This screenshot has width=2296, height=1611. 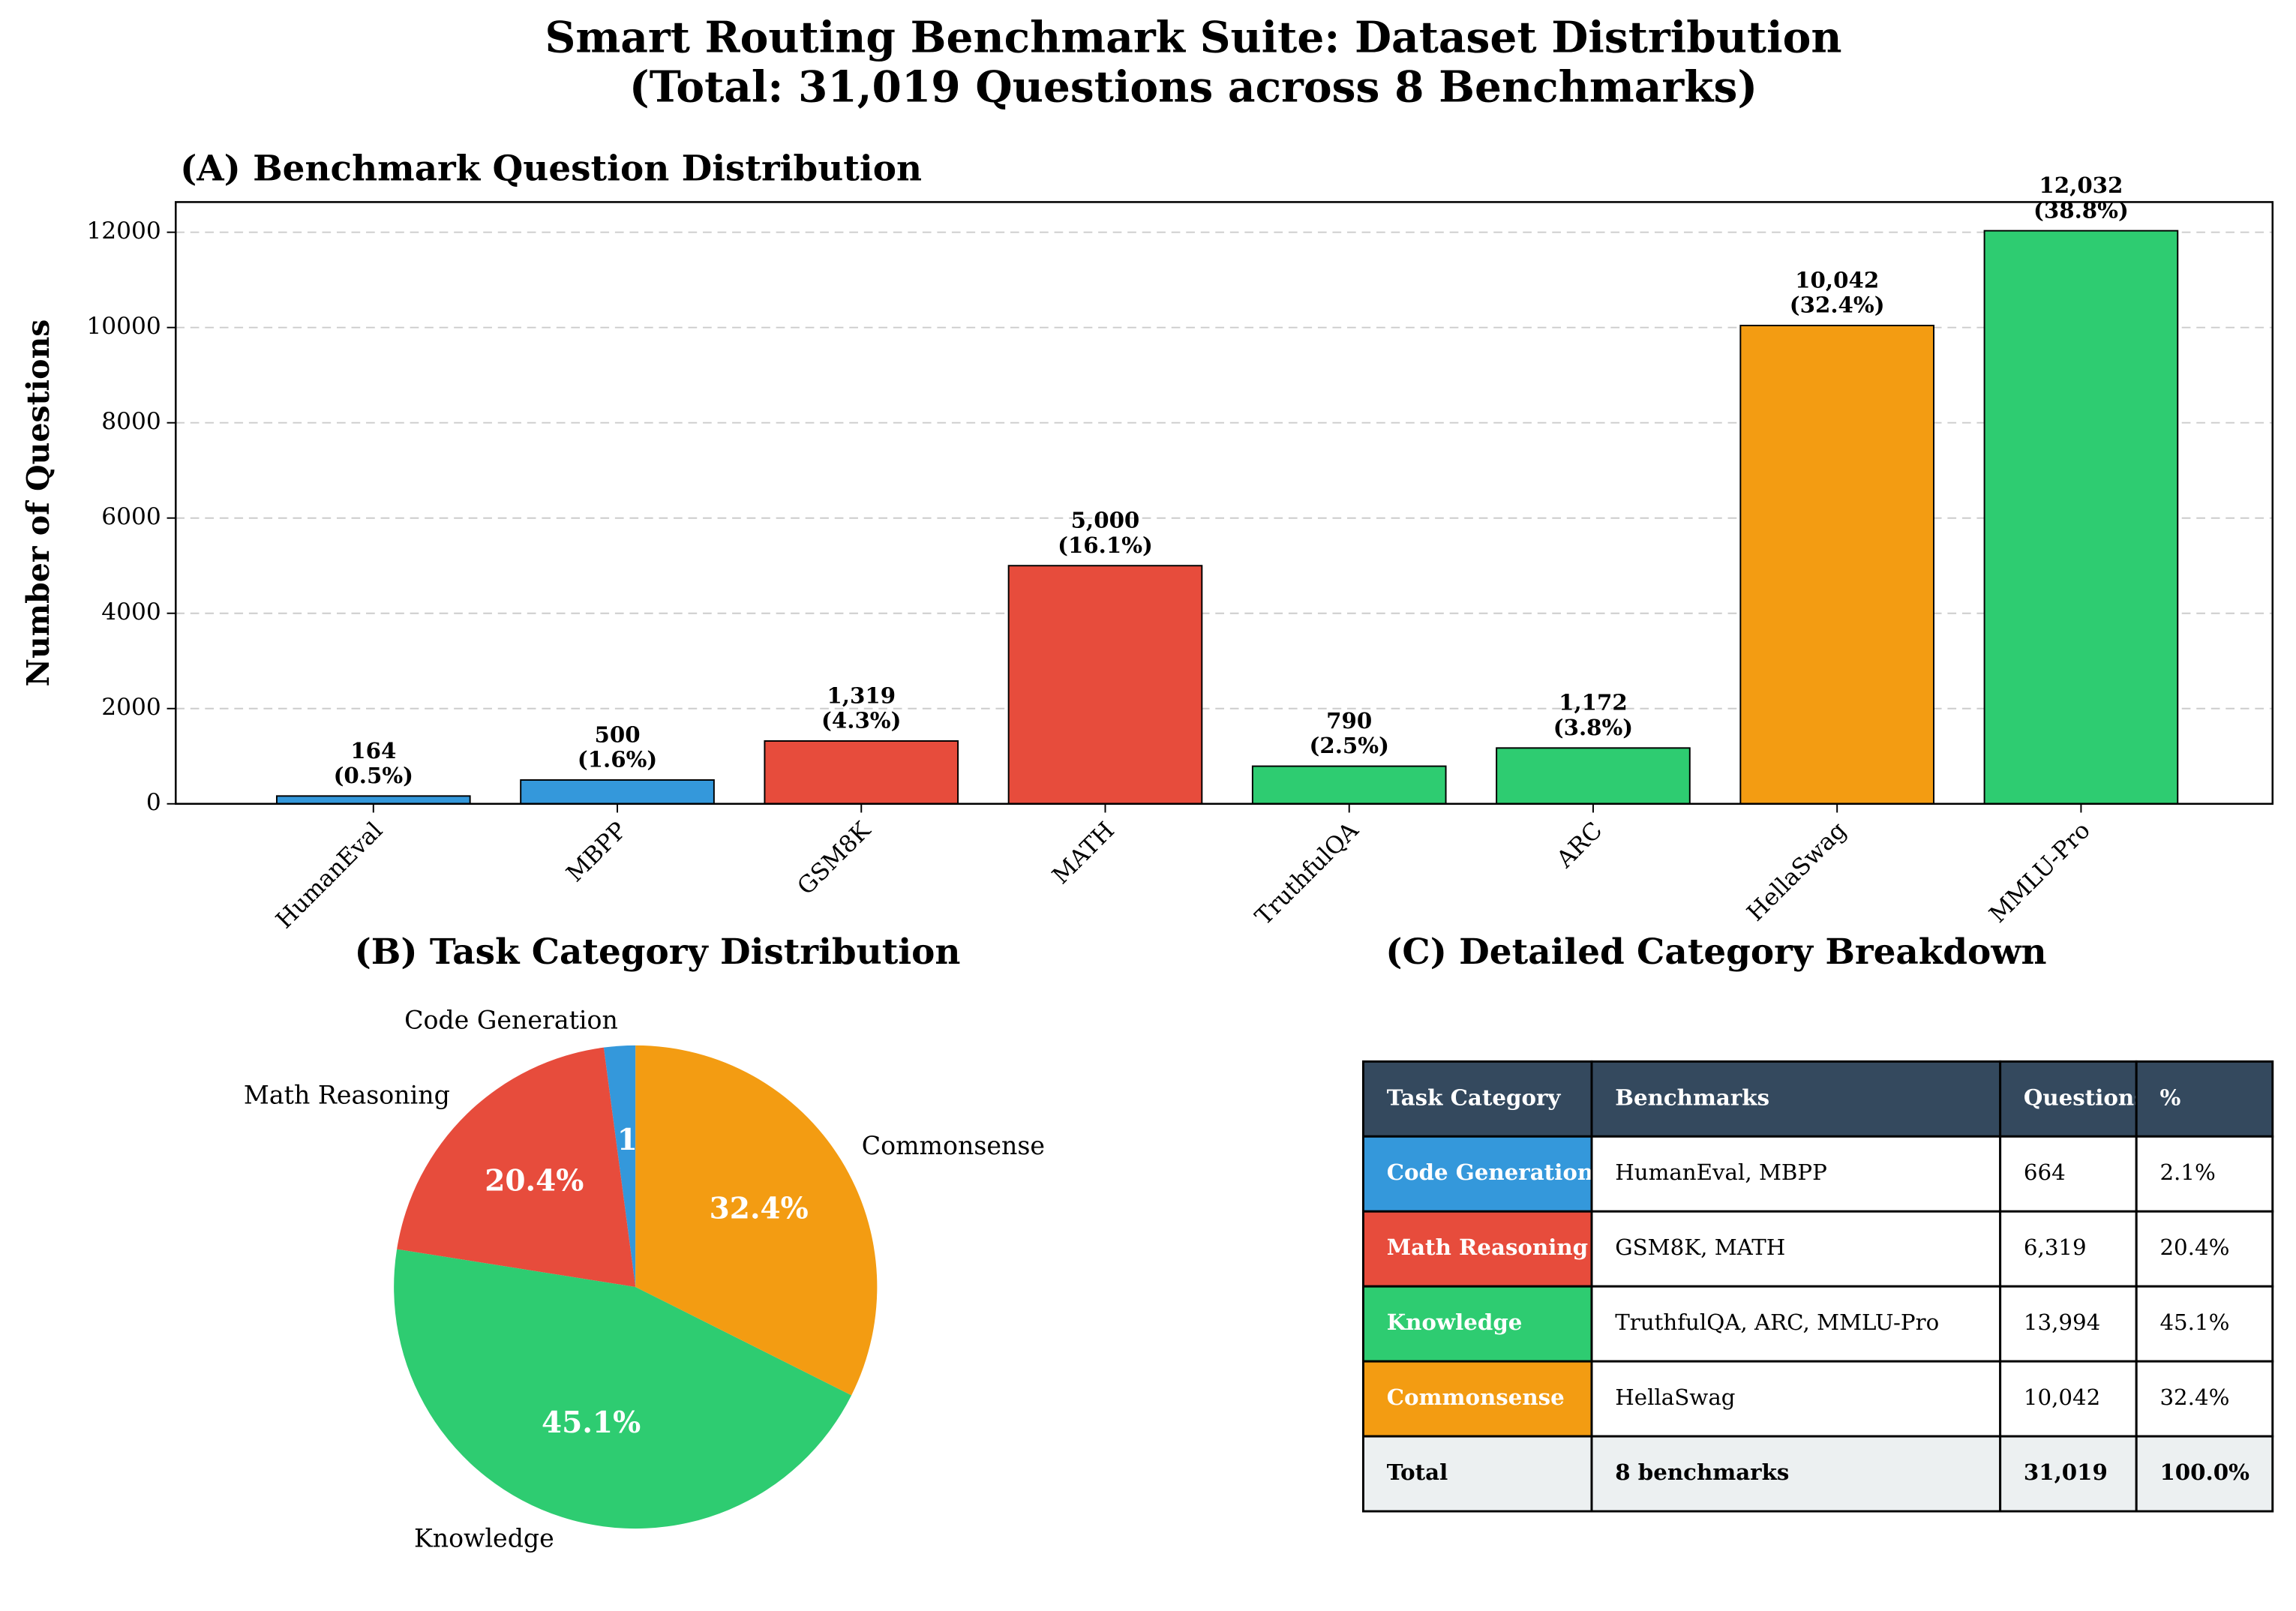 What do you see at coordinates (2062, 1322) in the screenshot?
I see `table-cell-text: 13,994` at bounding box center [2062, 1322].